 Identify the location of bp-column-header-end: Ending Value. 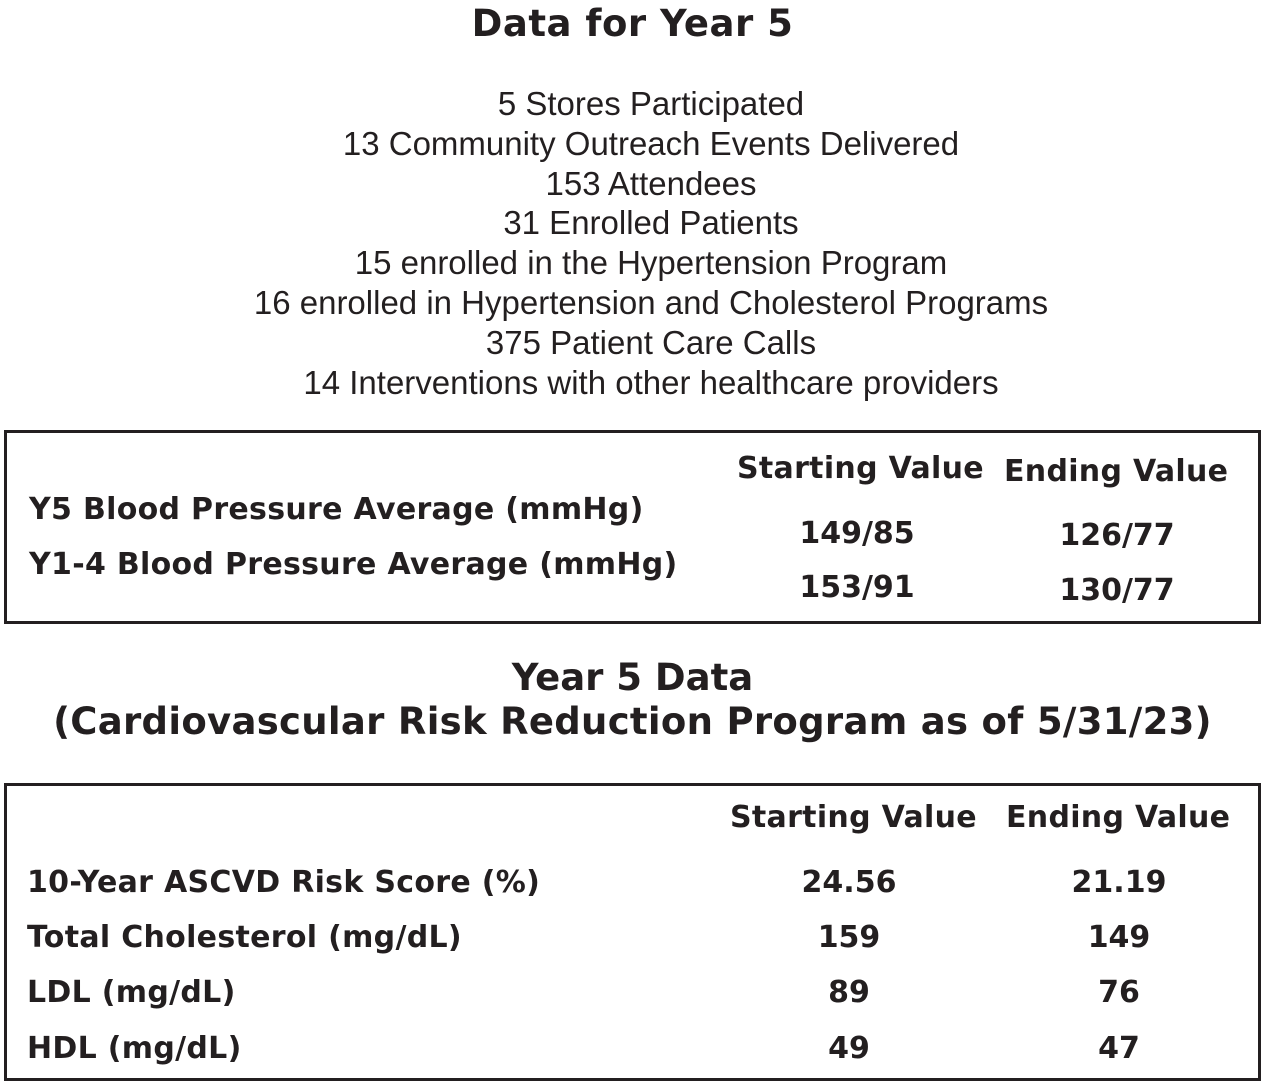
(1116, 471).